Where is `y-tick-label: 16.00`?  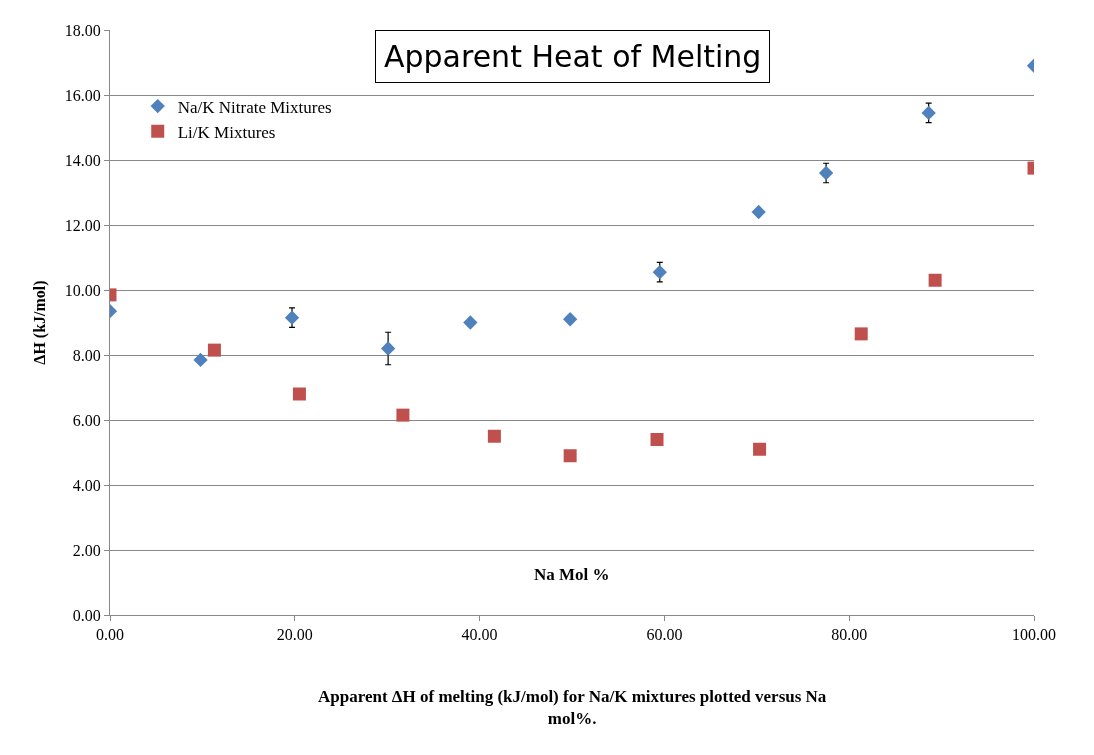 y-tick-label: 16.00 is located at coordinates (82, 95).